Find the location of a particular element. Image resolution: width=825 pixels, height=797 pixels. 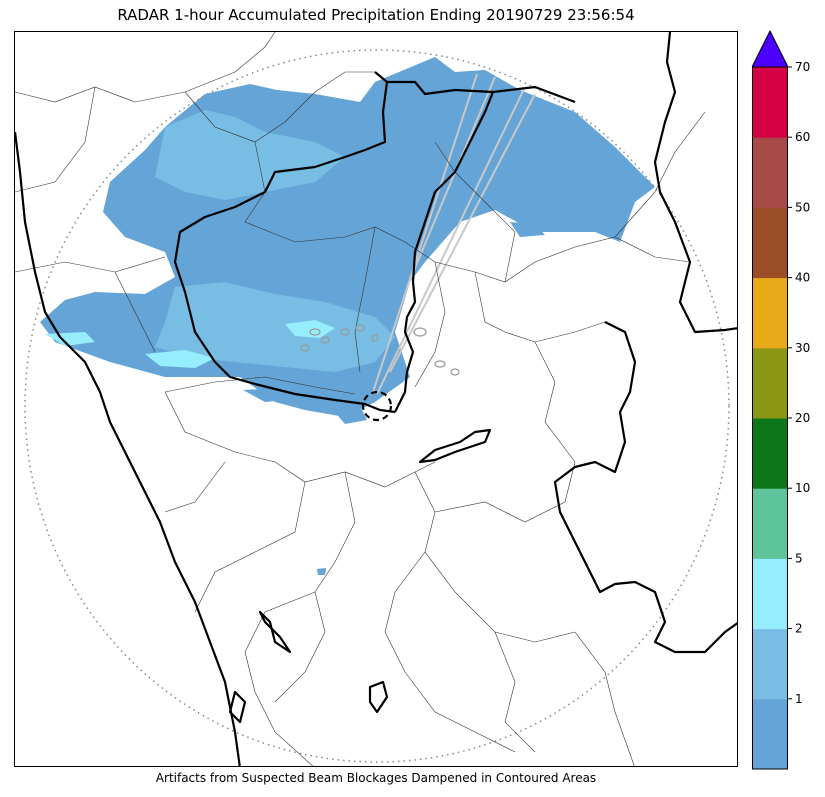

colorbar-tick-label: 1 is located at coordinates (799, 699).